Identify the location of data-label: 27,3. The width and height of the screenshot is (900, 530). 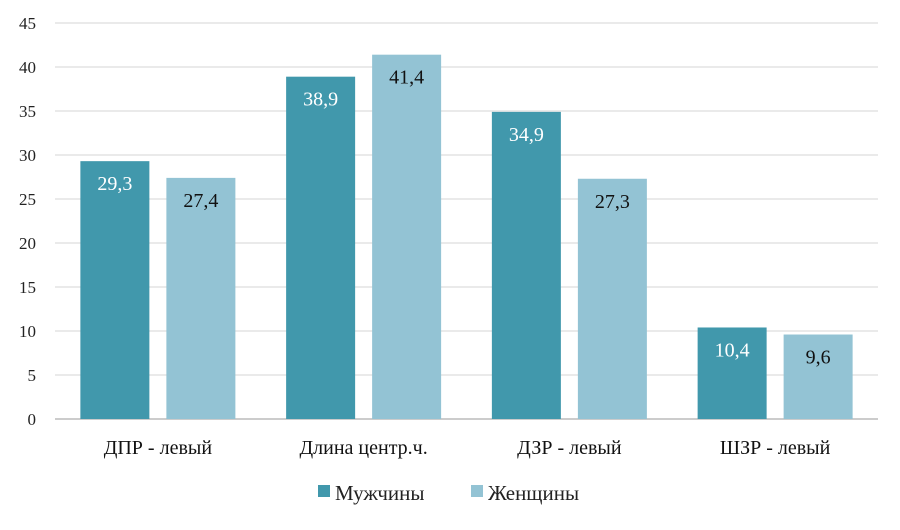
(612, 202).